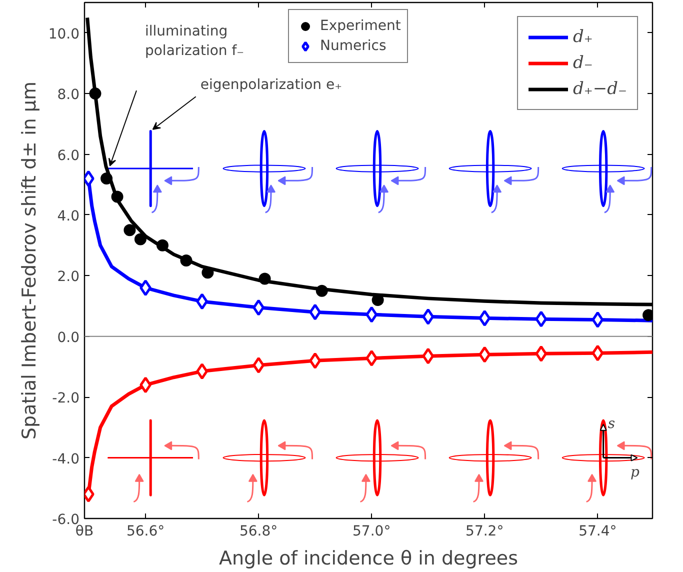 The image size is (683, 572). What do you see at coordinates (635, 472) in the screenshot?
I see `annotation: p` at bounding box center [635, 472].